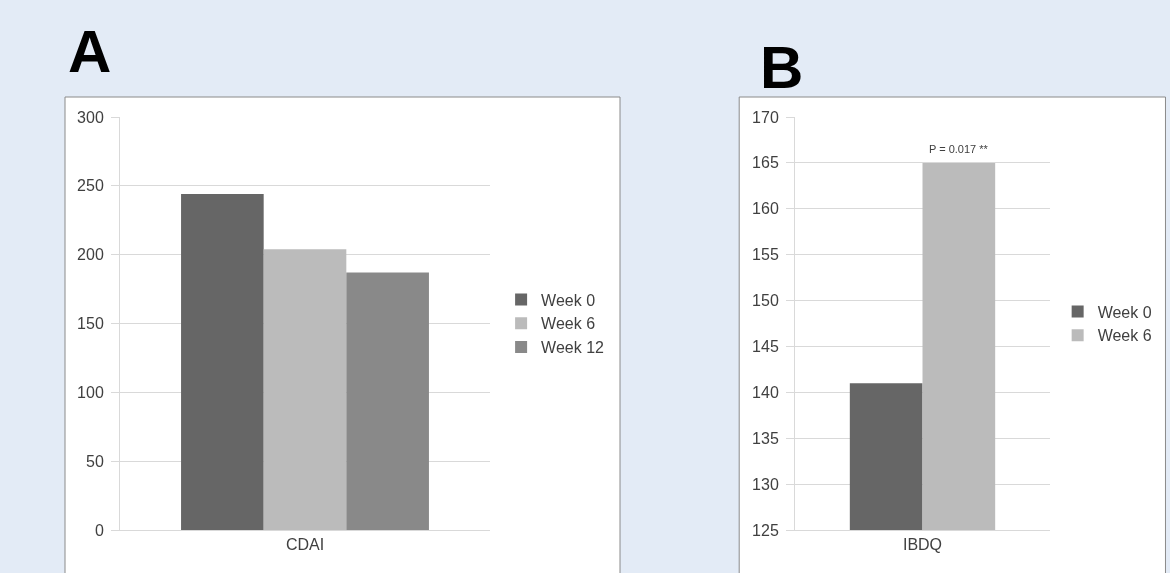 The height and width of the screenshot is (573, 1170). I want to click on y-tick-label: 0, so click(99, 530).